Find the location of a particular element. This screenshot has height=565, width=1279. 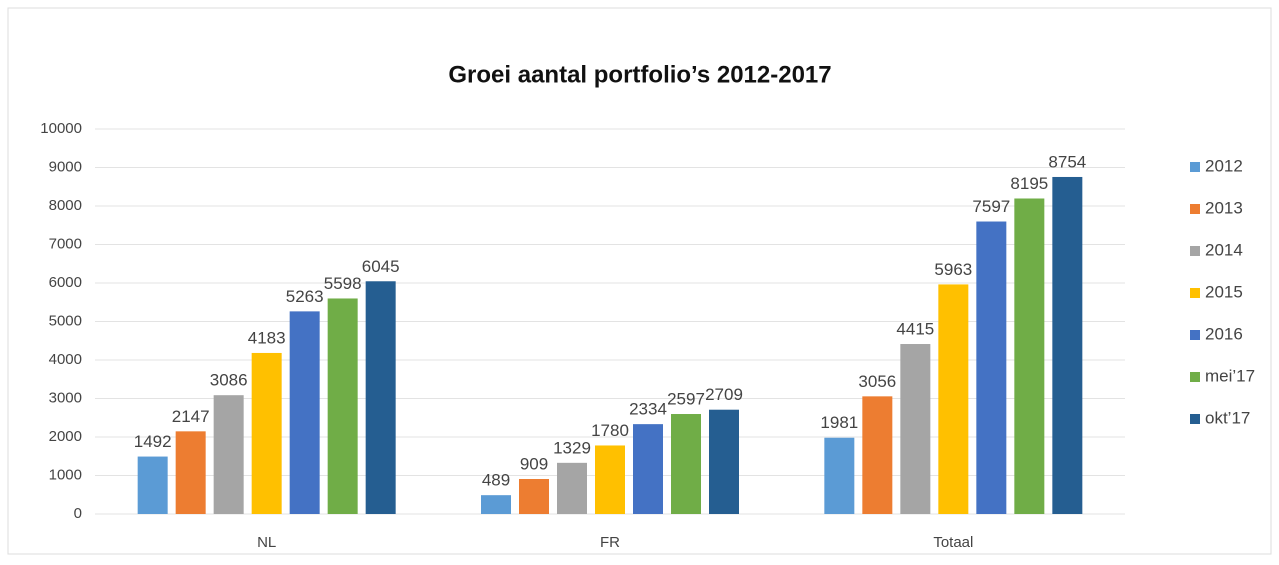

data-label: 6045 is located at coordinates (381, 266).